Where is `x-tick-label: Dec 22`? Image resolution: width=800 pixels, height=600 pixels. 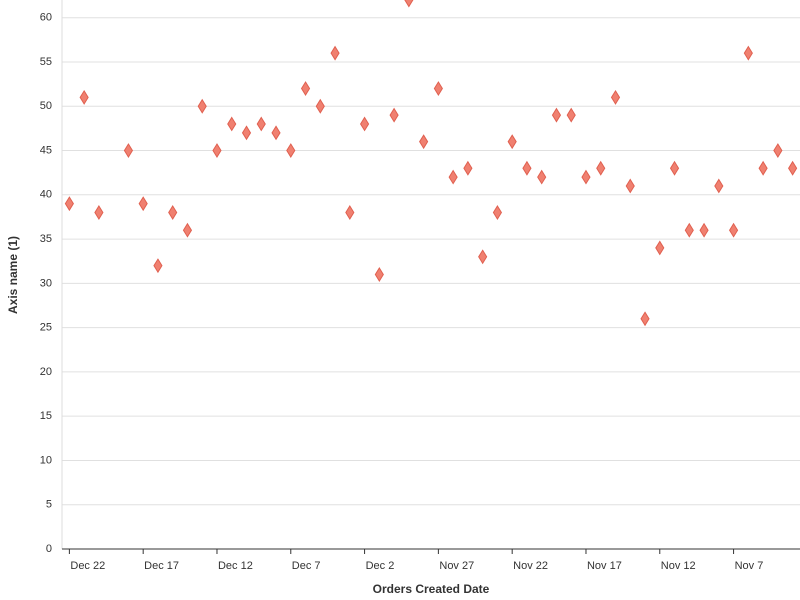
x-tick-label: Dec 22 is located at coordinates (87, 566).